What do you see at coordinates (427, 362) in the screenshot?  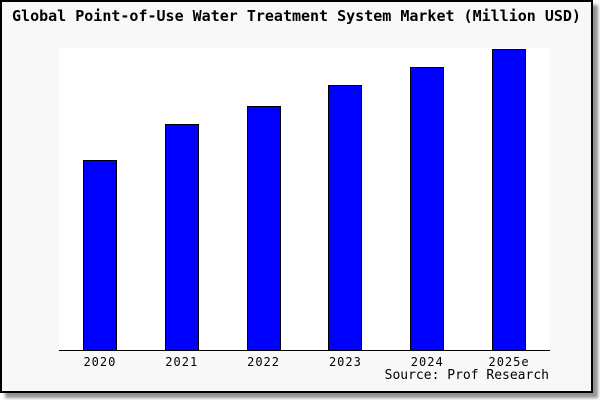 I see `x-tick-label-2024: 2024` at bounding box center [427, 362].